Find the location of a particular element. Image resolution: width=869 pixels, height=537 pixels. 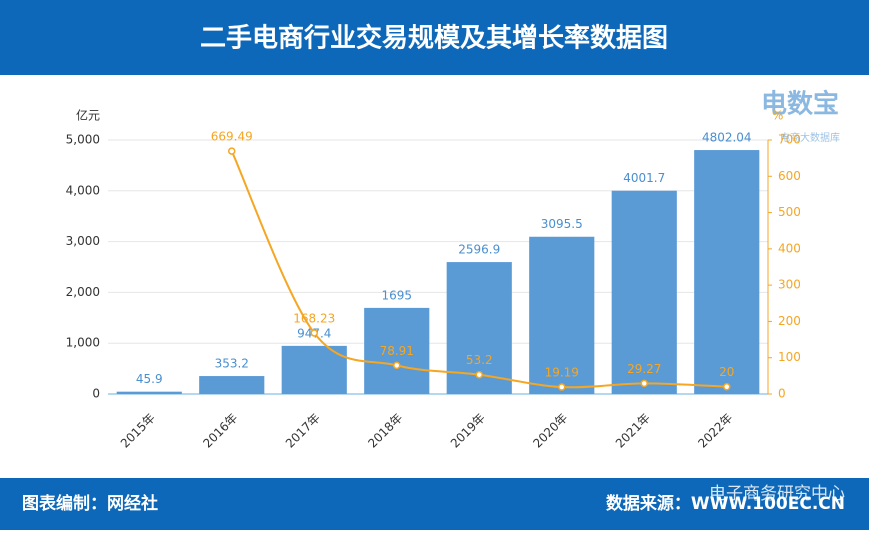

line-value-label: 19.19 is located at coordinates (562, 373).